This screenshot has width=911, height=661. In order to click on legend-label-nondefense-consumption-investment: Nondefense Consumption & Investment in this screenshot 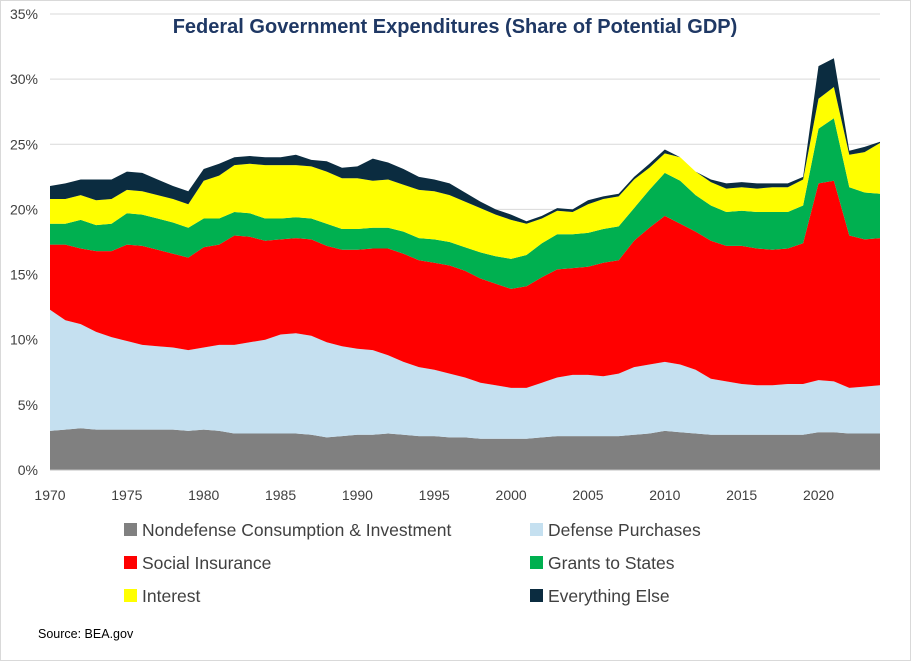, I will do `click(296, 530)`.